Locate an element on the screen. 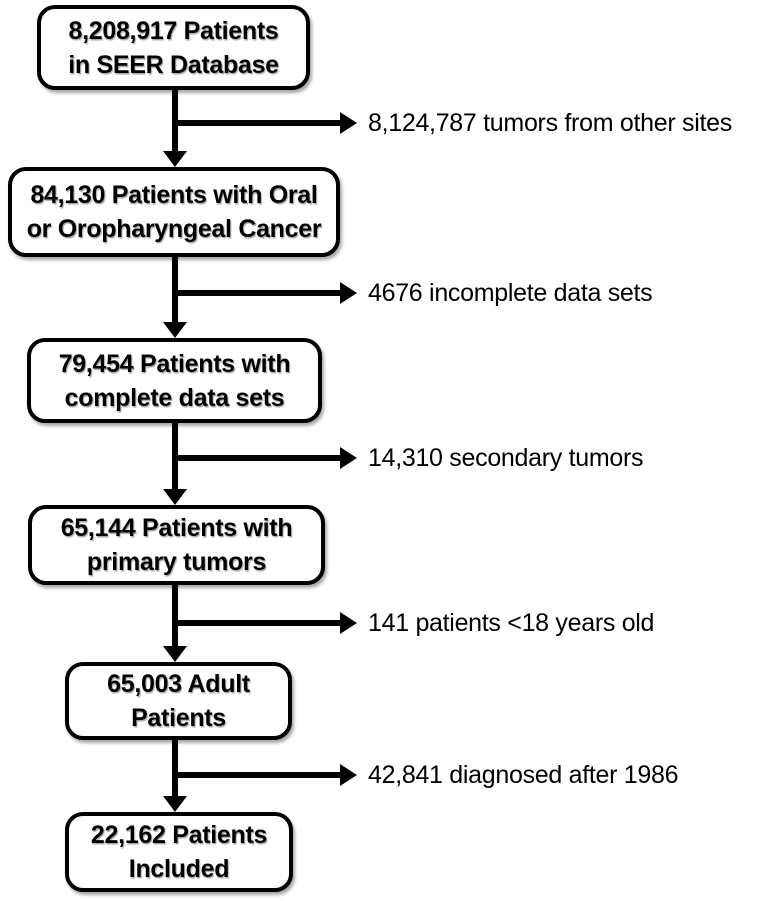 The height and width of the screenshot is (901, 774). flow-box-line: 65,003 Adult is located at coordinates (178, 684).